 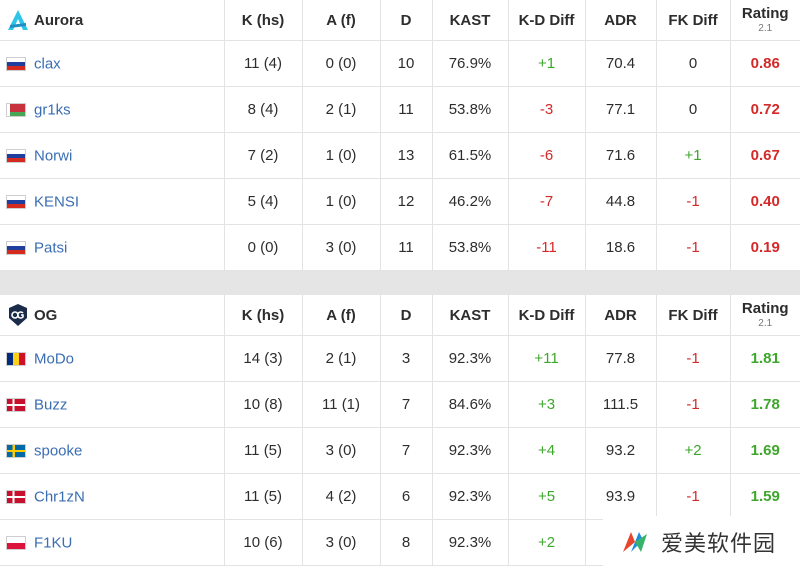 What do you see at coordinates (470, 404) in the screenshot?
I see `kast-cell: 84.6%` at bounding box center [470, 404].